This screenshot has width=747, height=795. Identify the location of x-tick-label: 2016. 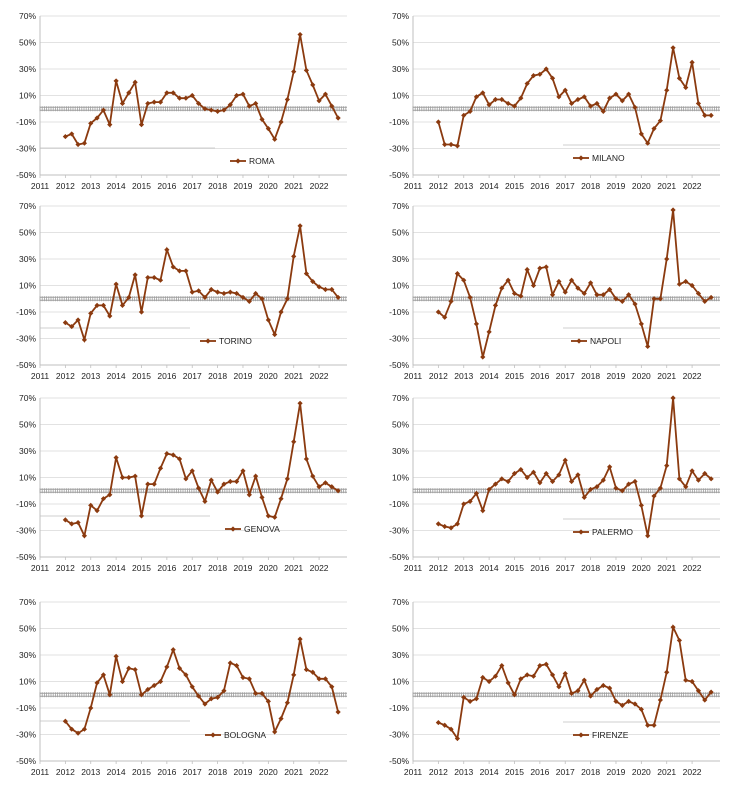
(539, 772).